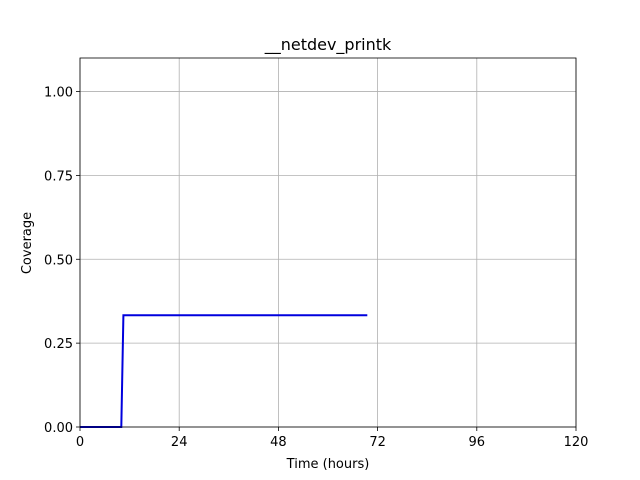 This screenshot has width=640, height=480. I want to click on y-tick-label: 1.00, so click(58, 93).